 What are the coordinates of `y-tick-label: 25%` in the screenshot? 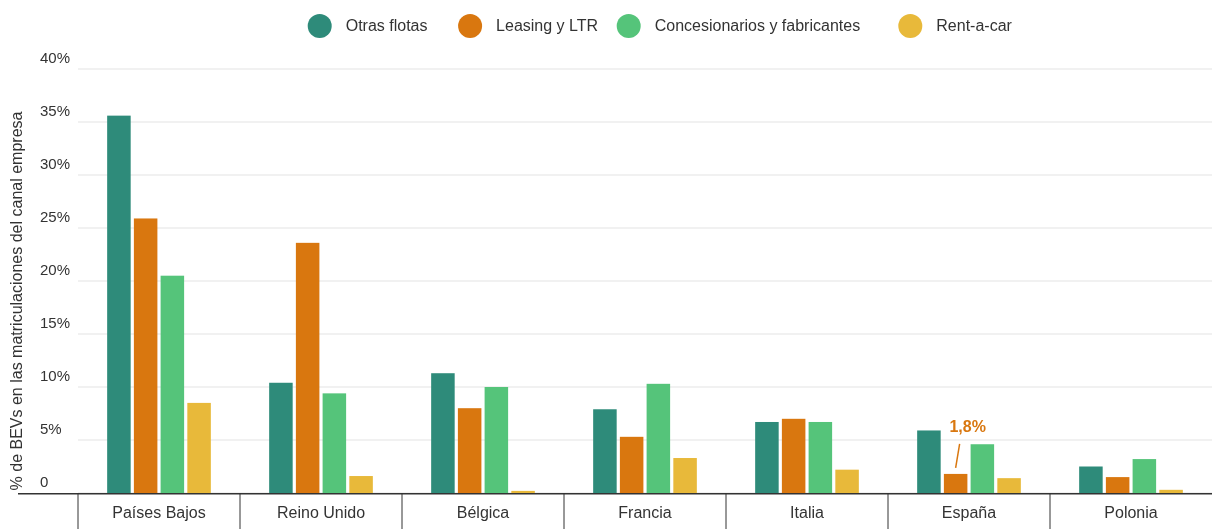 It's located at (55, 216).